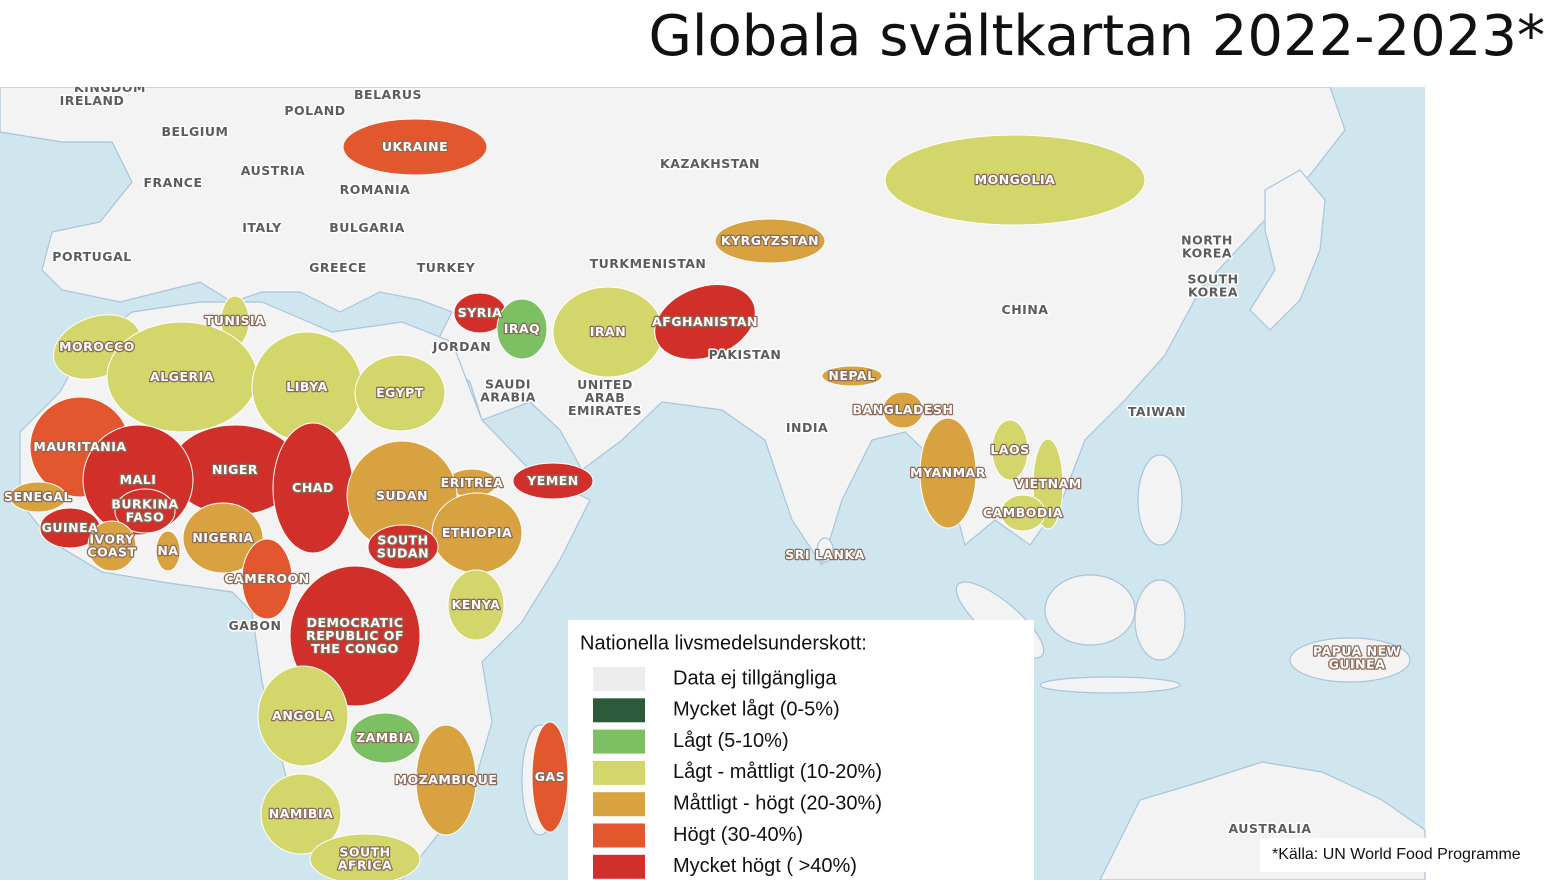  What do you see at coordinates (522, 328) in the screenshot?
I see `country-label: IRAQ` at bounding box center [522, 328].